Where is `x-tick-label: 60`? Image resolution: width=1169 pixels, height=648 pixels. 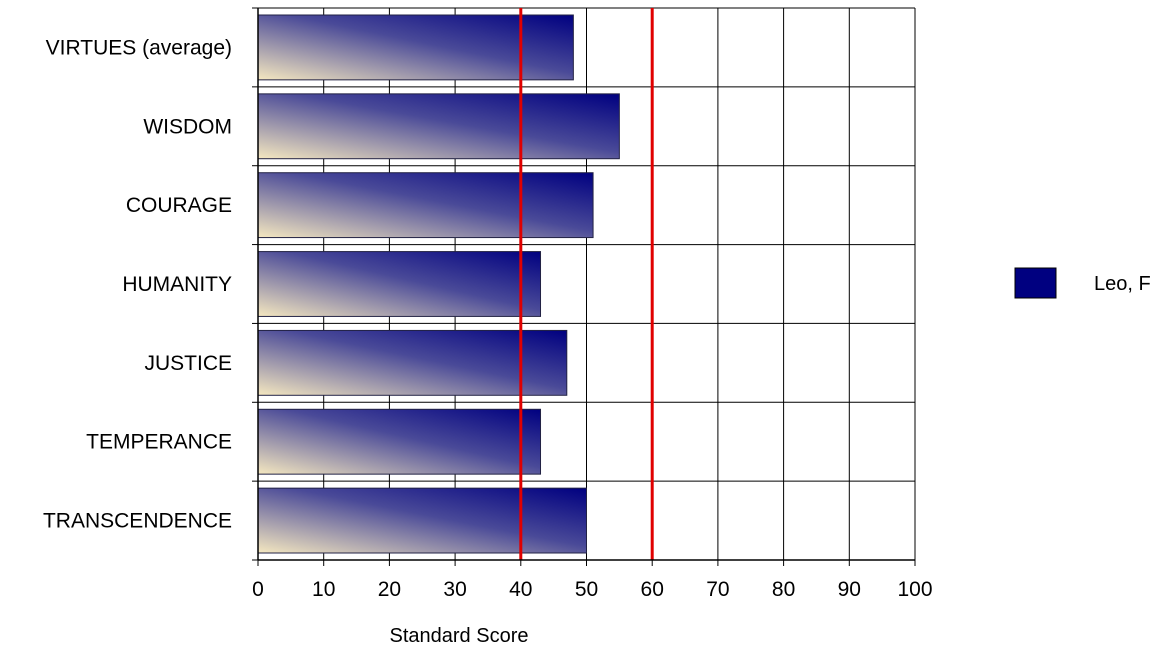 x-tick-label: 60 is located at coordinates (652, 589).